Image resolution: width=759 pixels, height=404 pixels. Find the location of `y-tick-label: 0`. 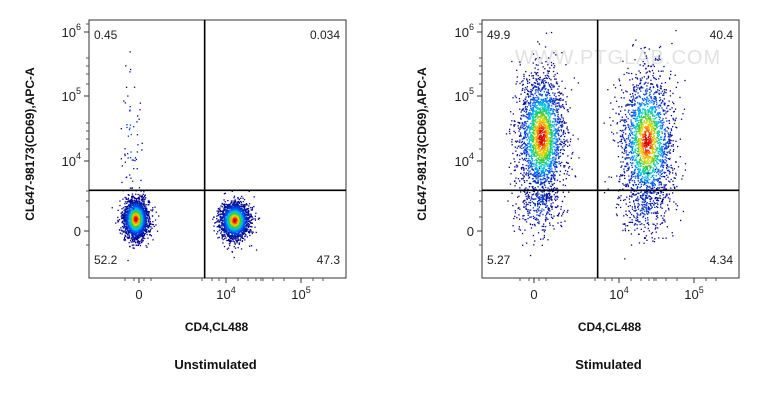

y-tick-label: 0 is located at coordinates (77, 231).